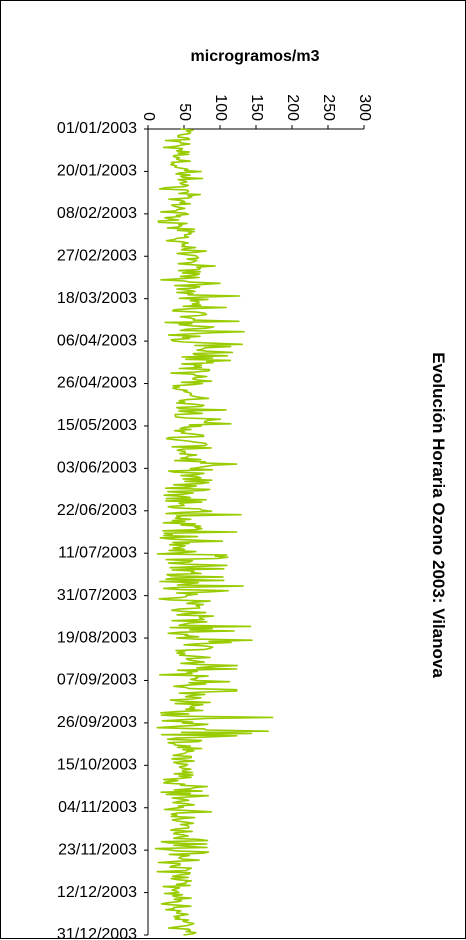 This screenshot has height=940, width=466. I want to click on date-tick-label: 22/06/2003, so click(97, 510).